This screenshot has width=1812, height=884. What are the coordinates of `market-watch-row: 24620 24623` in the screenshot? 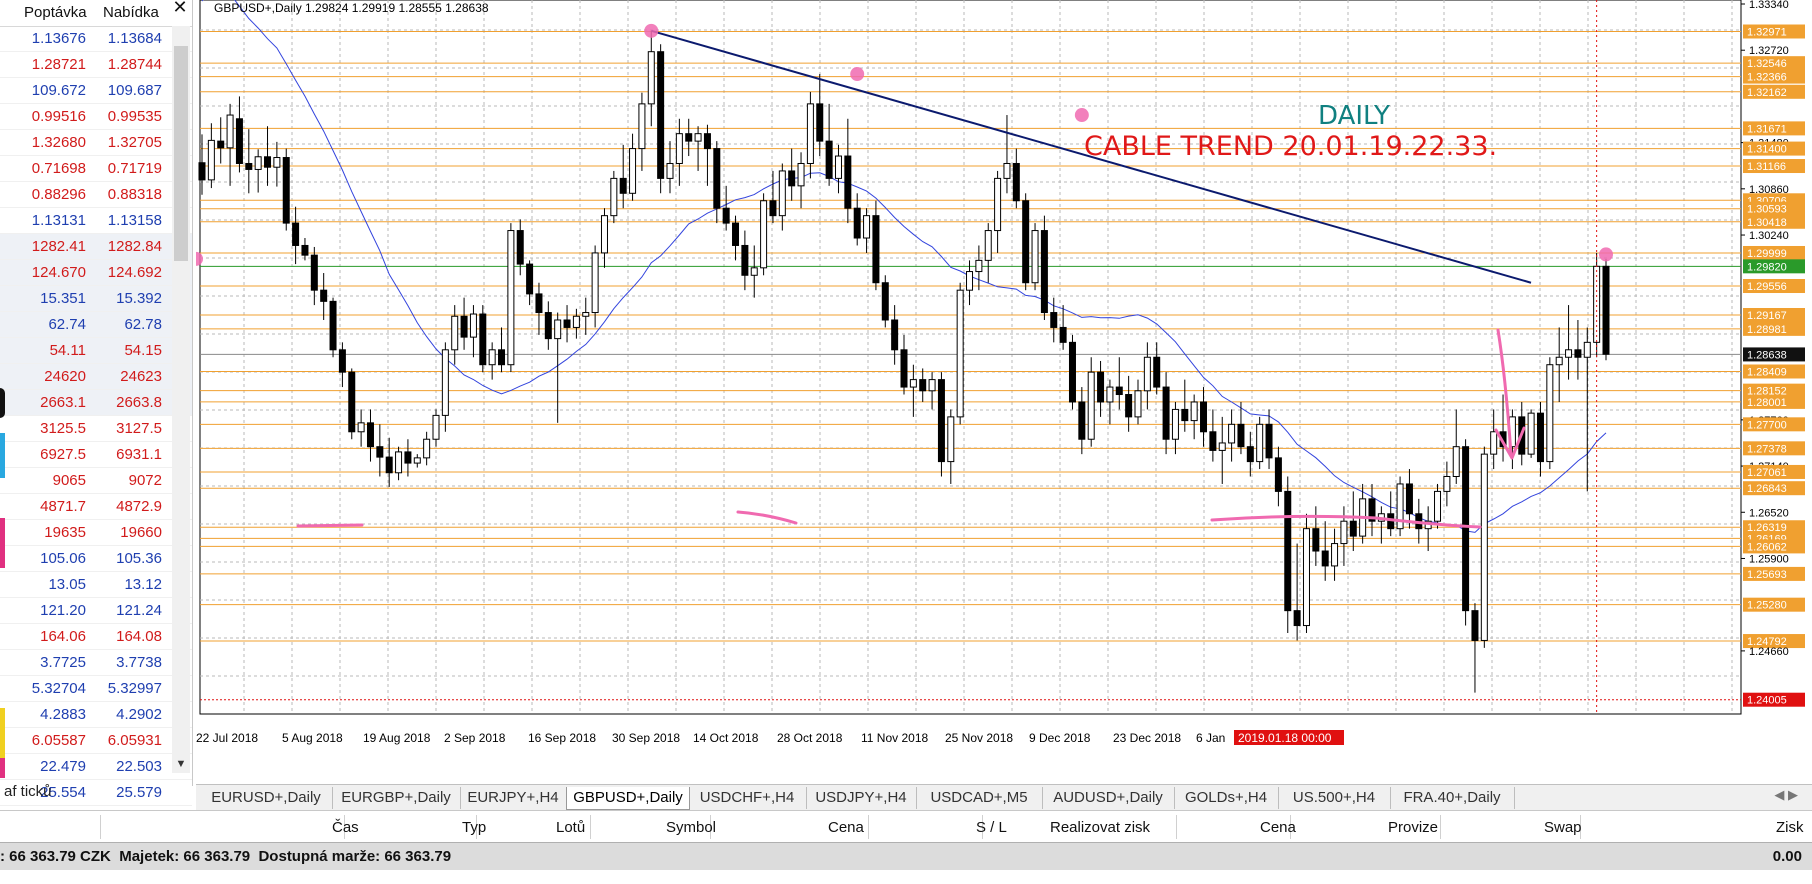 It's located at (96, 377).